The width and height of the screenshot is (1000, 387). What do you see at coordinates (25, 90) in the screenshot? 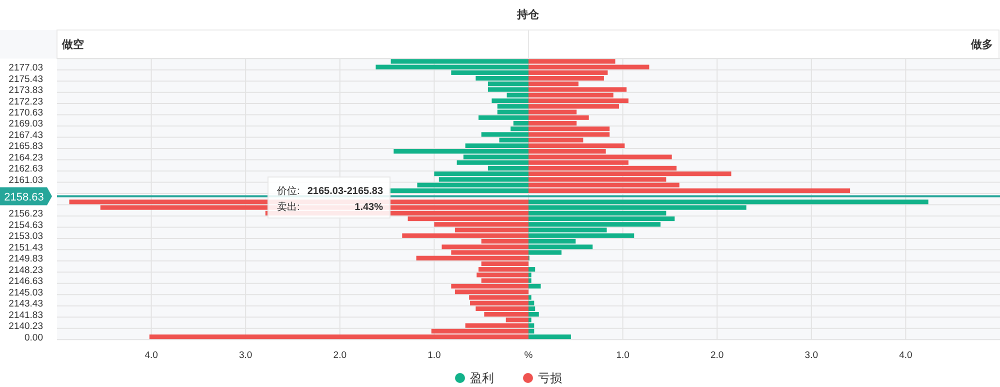
I see `y-tick-label: 2173.83` at bounding box center [25, 90].